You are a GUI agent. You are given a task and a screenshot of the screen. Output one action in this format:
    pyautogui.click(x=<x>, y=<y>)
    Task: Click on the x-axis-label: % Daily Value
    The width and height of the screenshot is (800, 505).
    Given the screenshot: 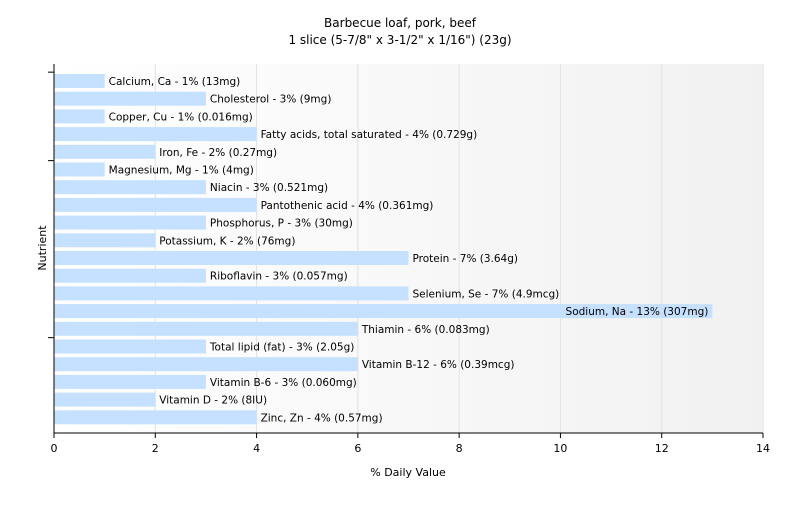 What is the action you would take?
    pyautogui.click(x=408, y=472)
    